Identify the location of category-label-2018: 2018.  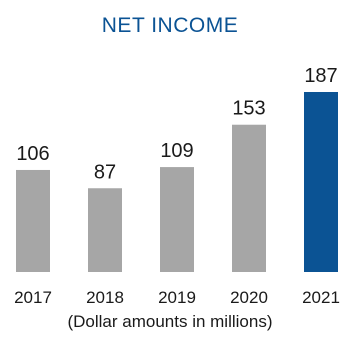
(105, 297).